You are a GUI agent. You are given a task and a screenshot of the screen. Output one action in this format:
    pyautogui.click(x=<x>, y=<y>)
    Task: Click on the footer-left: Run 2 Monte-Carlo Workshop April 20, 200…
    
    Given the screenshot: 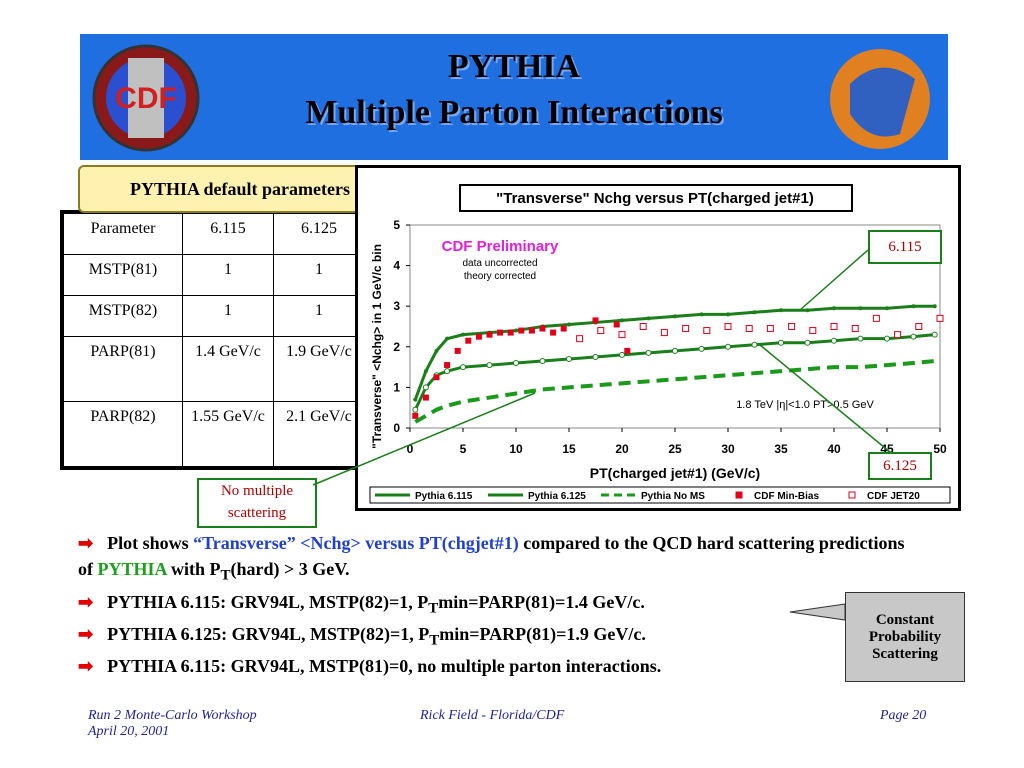 What is the action you would take?
    pyautogui.click(x=172, y=723)
    